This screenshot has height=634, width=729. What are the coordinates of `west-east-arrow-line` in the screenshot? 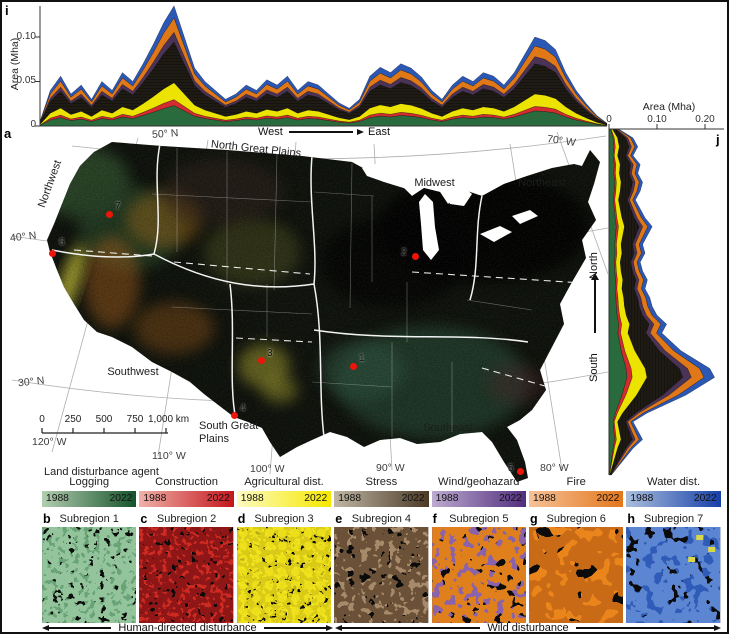 It's located at (320, 132).